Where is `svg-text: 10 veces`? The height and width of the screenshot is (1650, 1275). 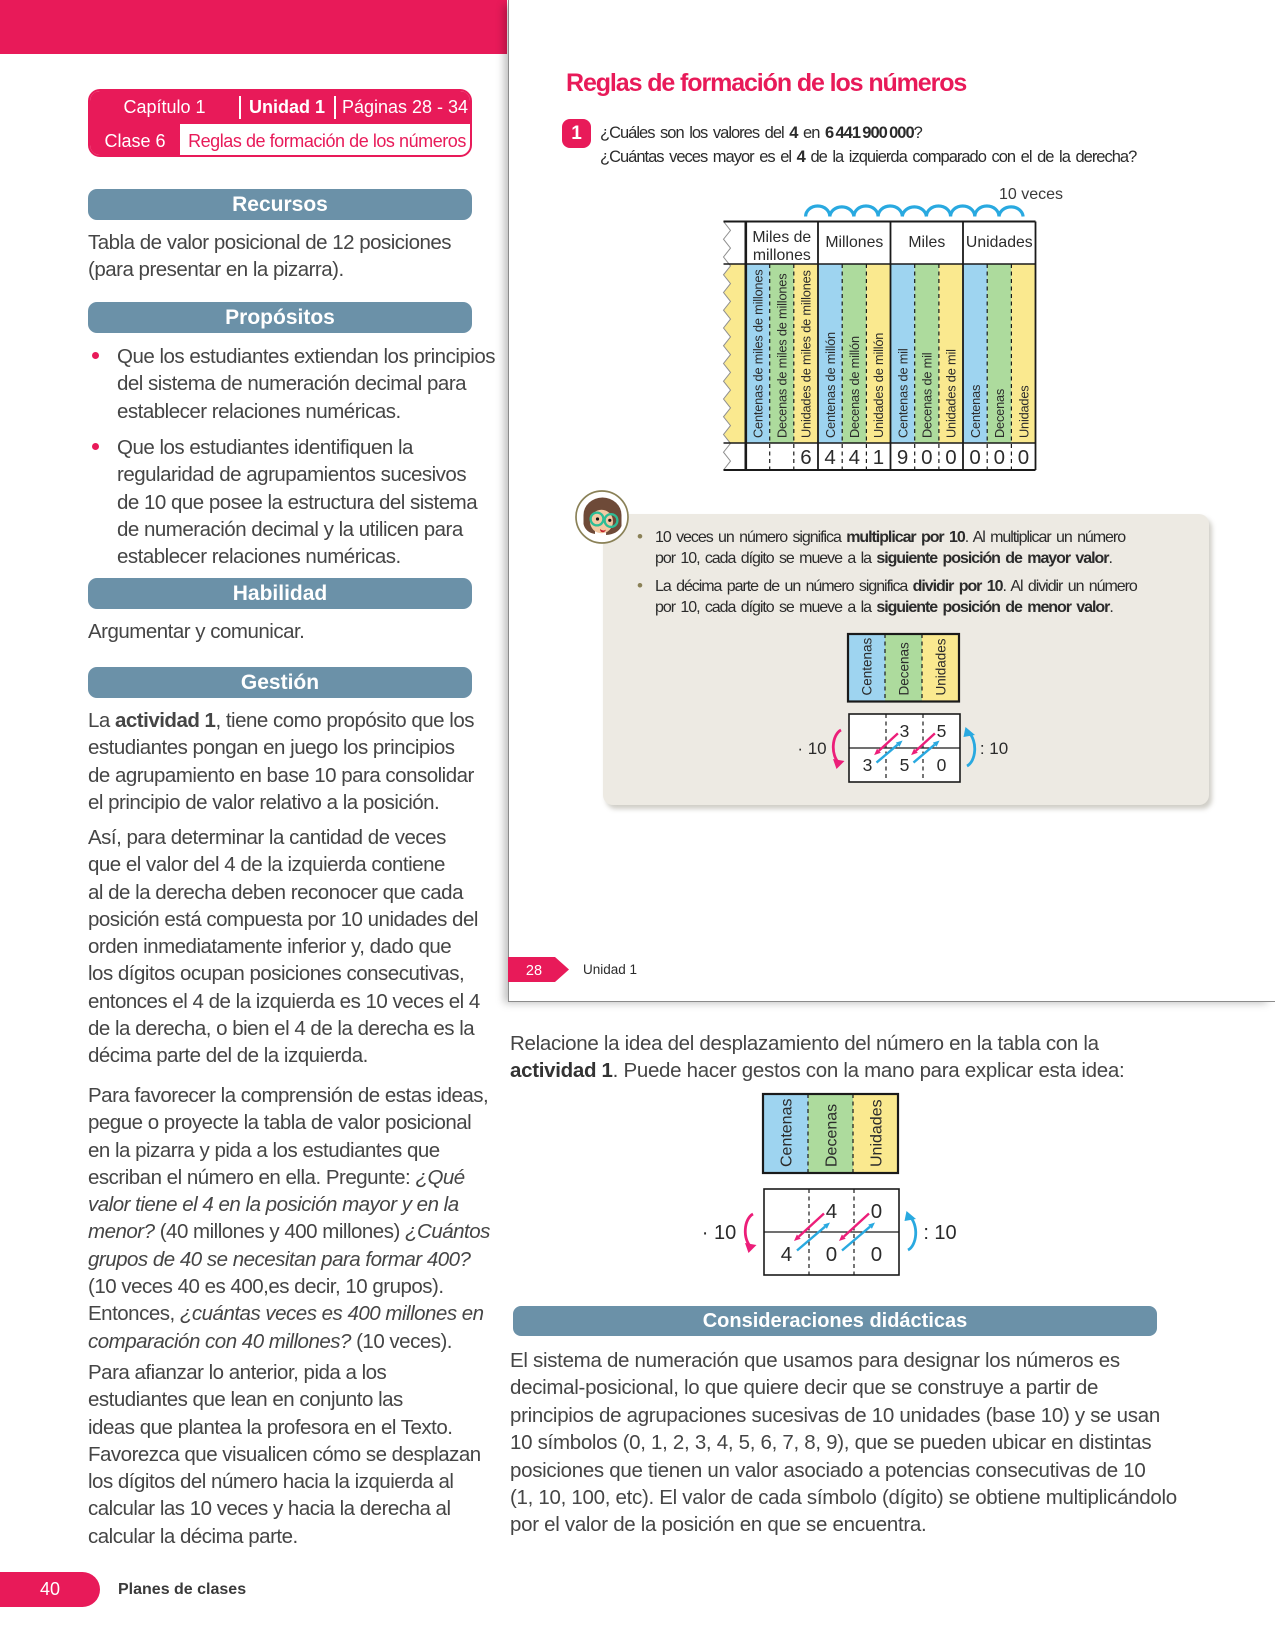
svg-text: 10 veces is located at coordinates (1031, 194).